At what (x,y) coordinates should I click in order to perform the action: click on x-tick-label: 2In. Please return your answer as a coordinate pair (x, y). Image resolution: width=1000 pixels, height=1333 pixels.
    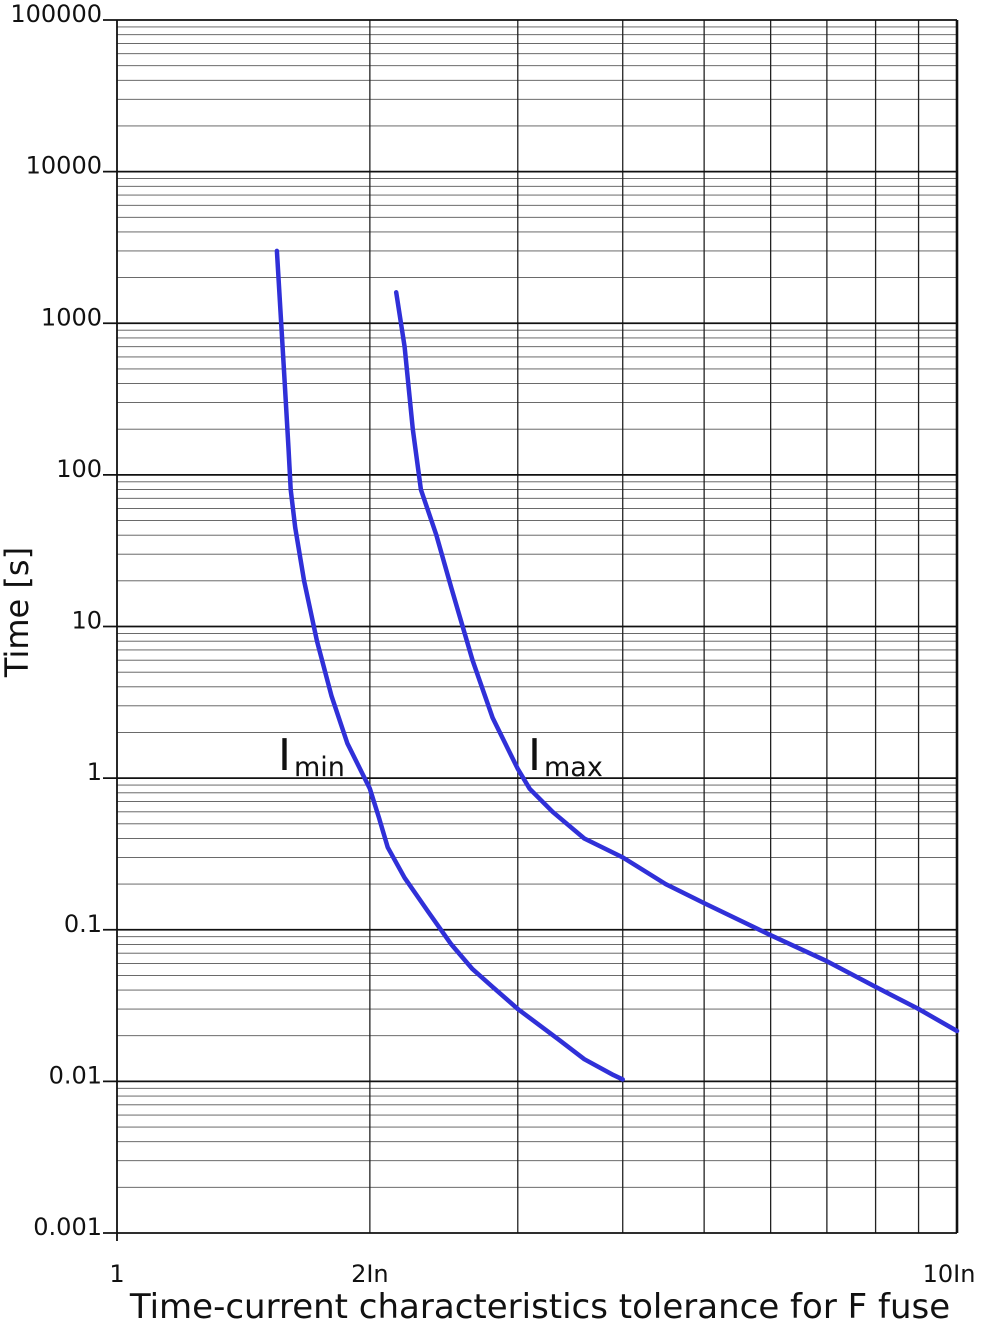
    Looking at the image, I should click on (370, 1274).